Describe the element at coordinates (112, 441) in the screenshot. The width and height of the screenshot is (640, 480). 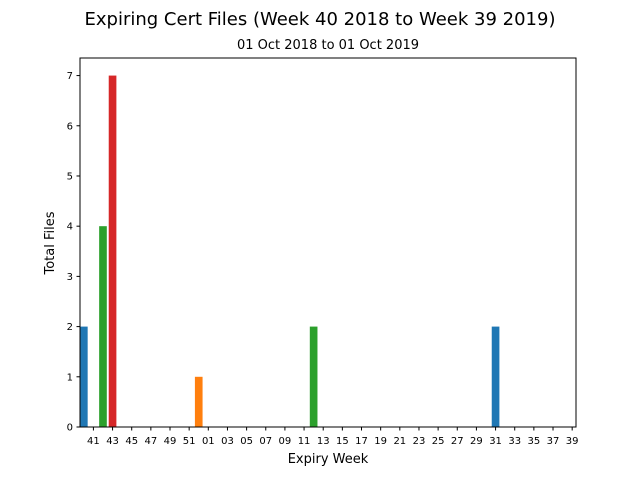
I see `x-tick-label: 43` at that location.